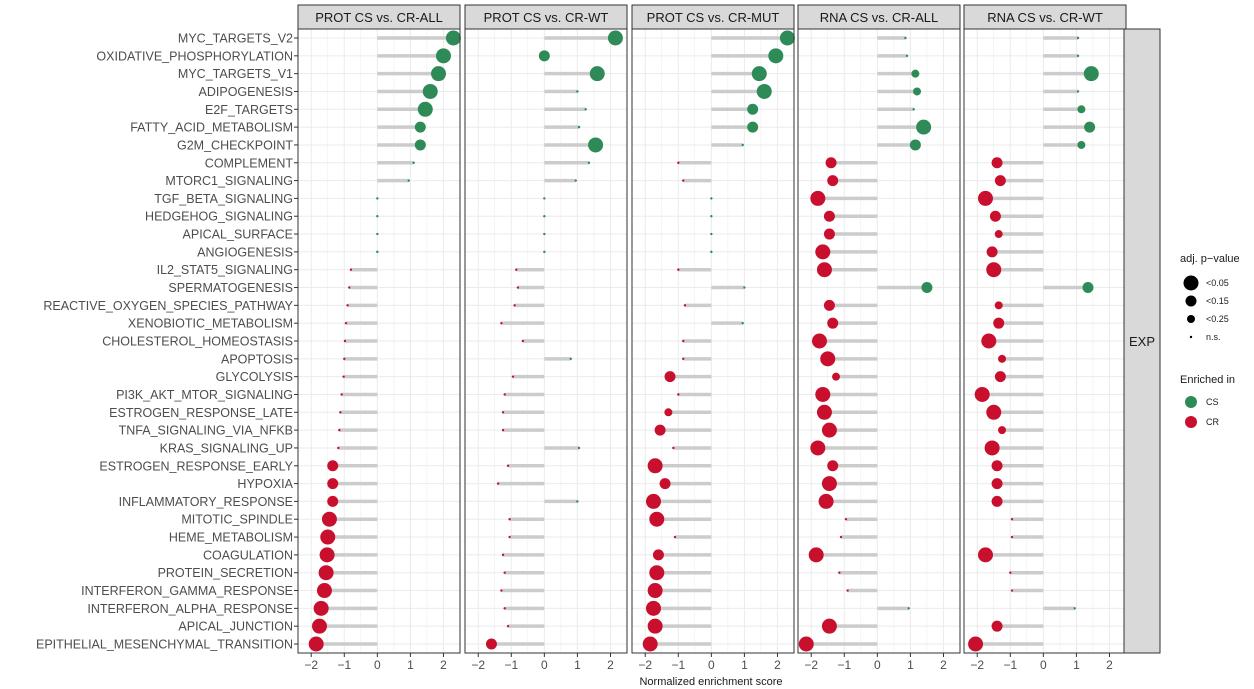  Describe the element at coordinates (201, 413) in the screenshot. I see `pathway-label: ESTROGEN_RESPONSE_LATE` at that location.